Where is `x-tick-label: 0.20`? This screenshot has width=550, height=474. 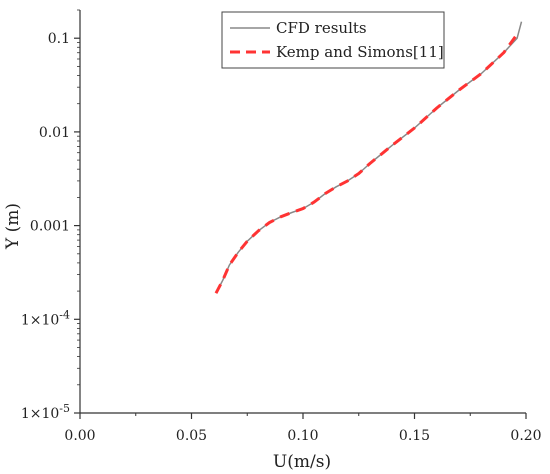
x-tick-label: 0.20 is located at coordinates (525, 436).